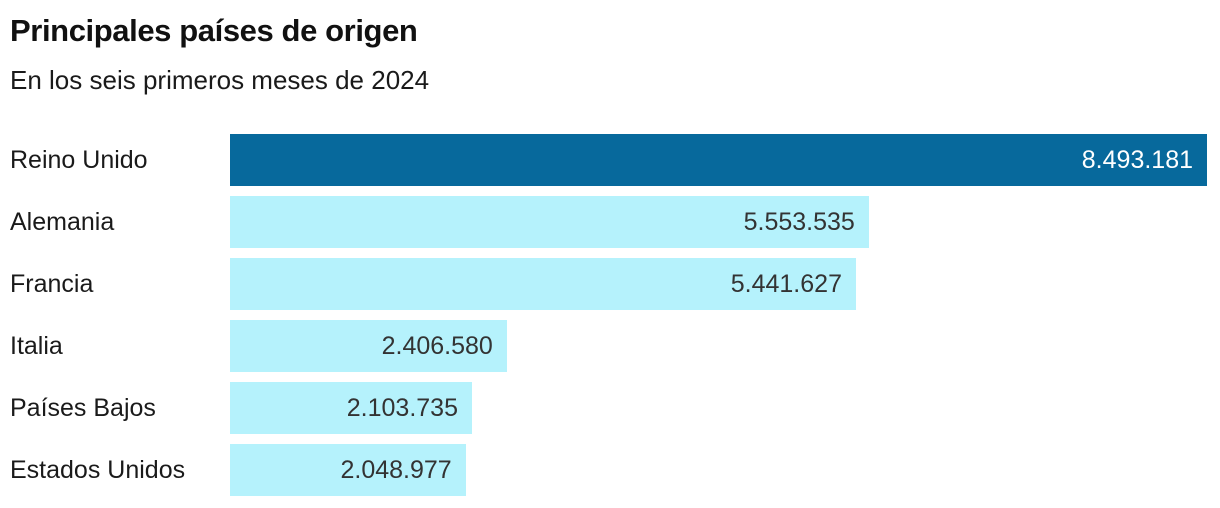  Describe the element at coordinates (718, 470) in the screenshot. I see `bar-area: 2.048.977` at that location.